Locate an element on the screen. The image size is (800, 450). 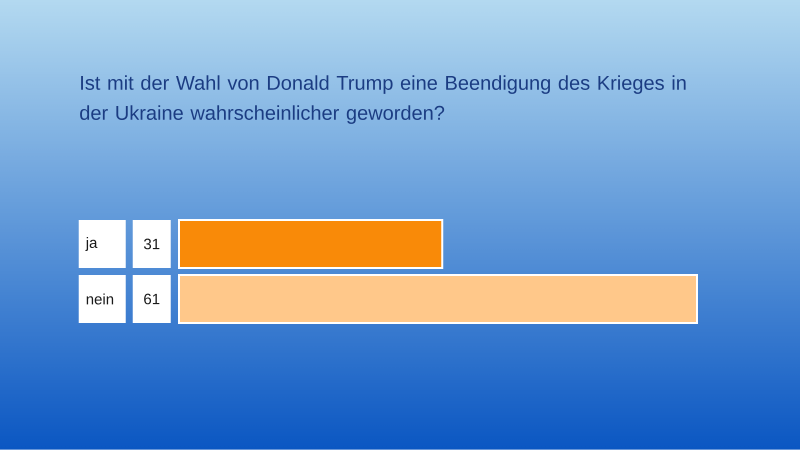
data-label: 61 is located at coordinates (152, 299).